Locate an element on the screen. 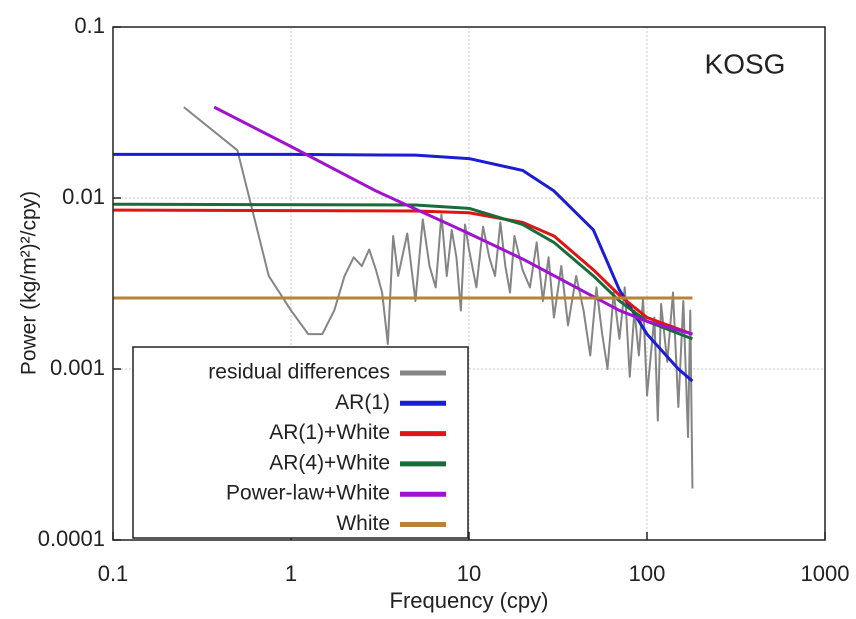 The image size is (856, 619). legend-label: Power-law+White is located at coordinates (308, 493).